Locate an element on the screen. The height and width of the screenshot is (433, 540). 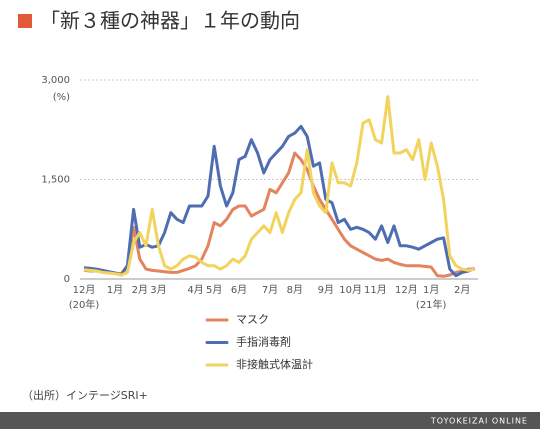
source: （出所）インテージSRI+ is located at coordinates (85, 395).